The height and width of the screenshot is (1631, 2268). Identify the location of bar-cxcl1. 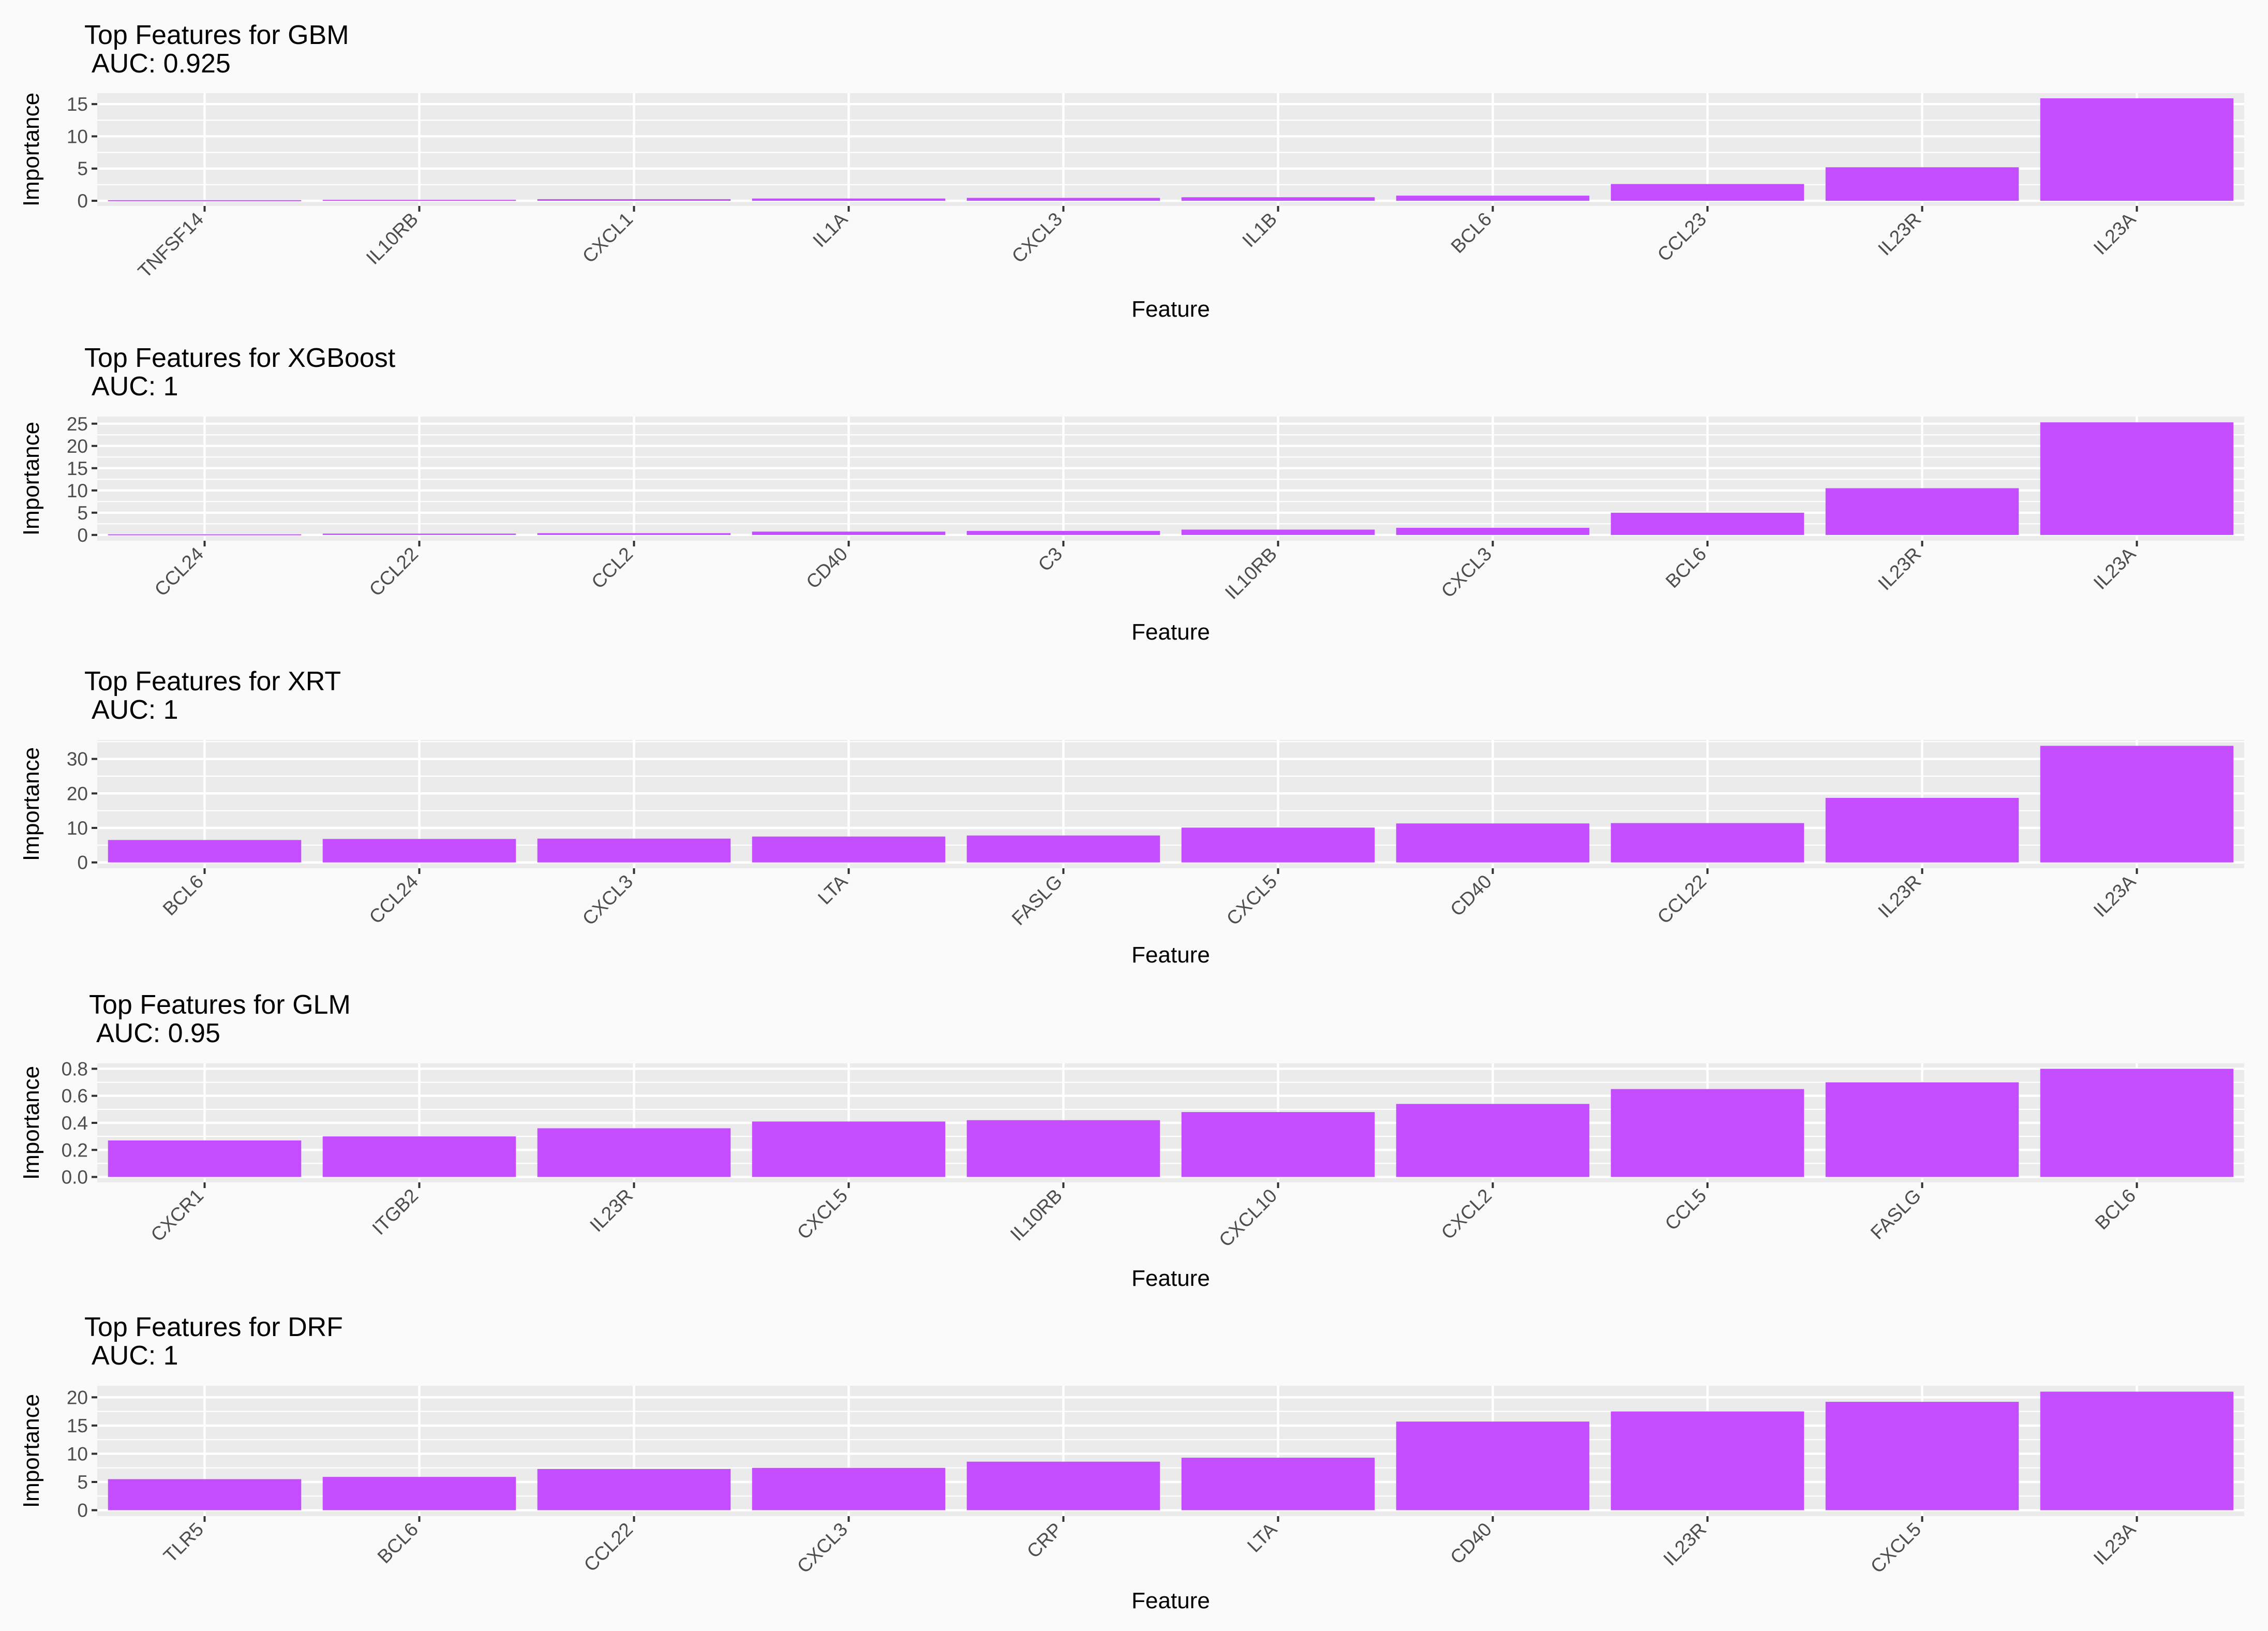
(634, 200).